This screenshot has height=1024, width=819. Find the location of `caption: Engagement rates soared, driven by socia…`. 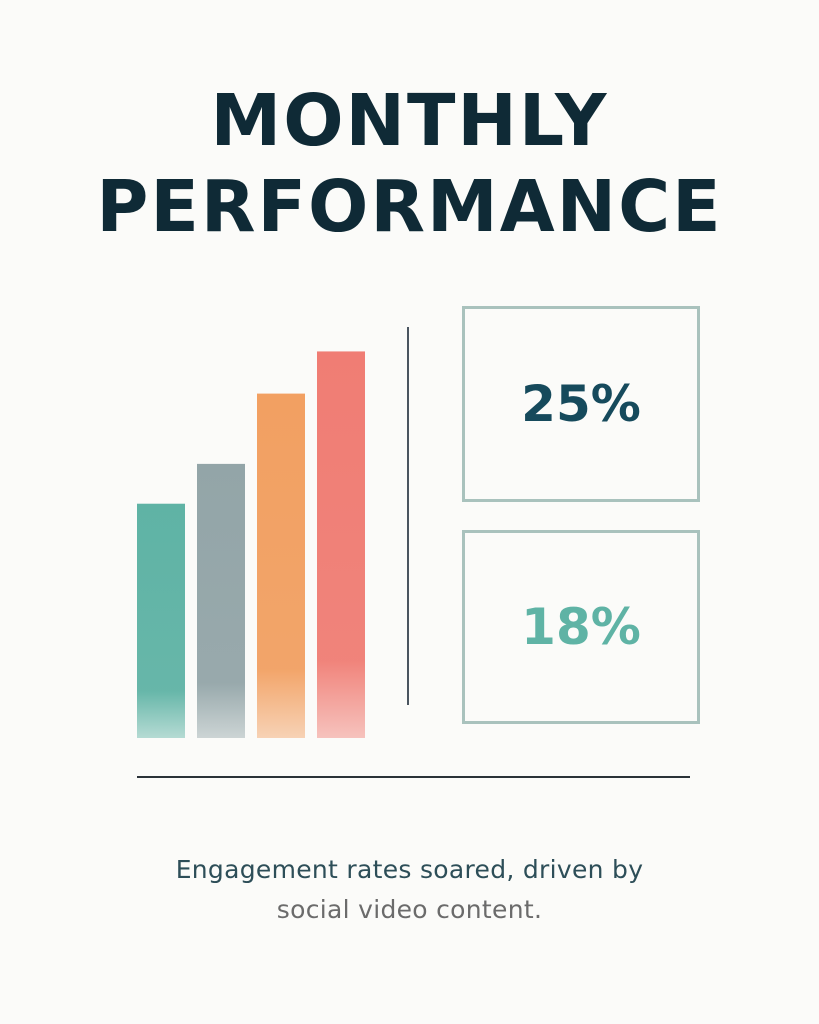

caption: Engagement rates soared, driven by socia… is located at coordinates (409, 890).